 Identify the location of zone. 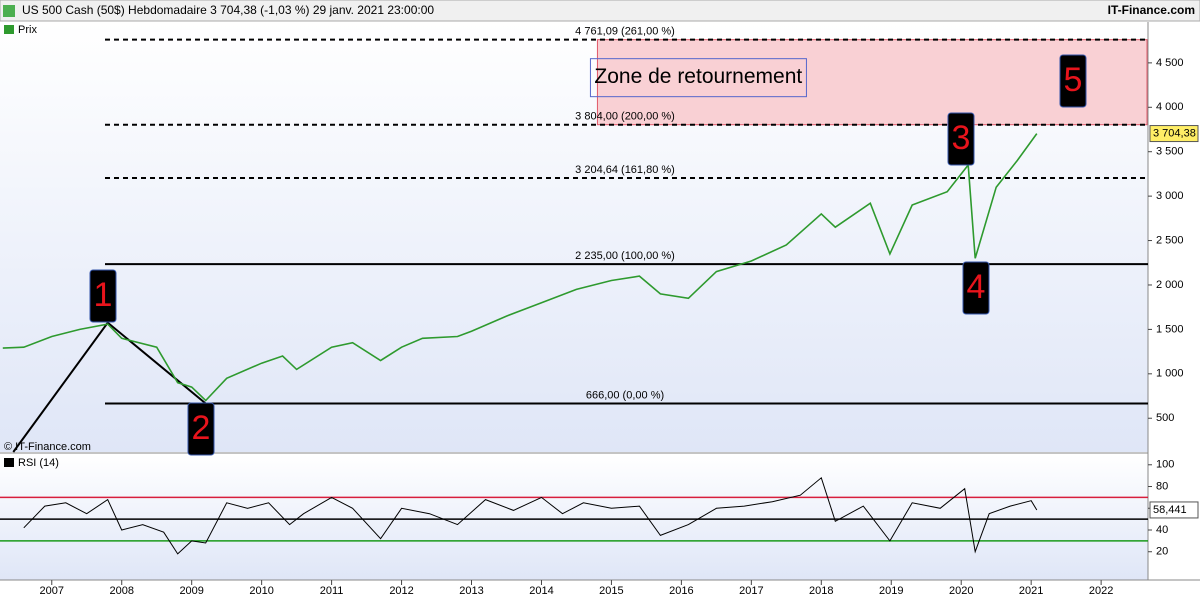
(872, 82).